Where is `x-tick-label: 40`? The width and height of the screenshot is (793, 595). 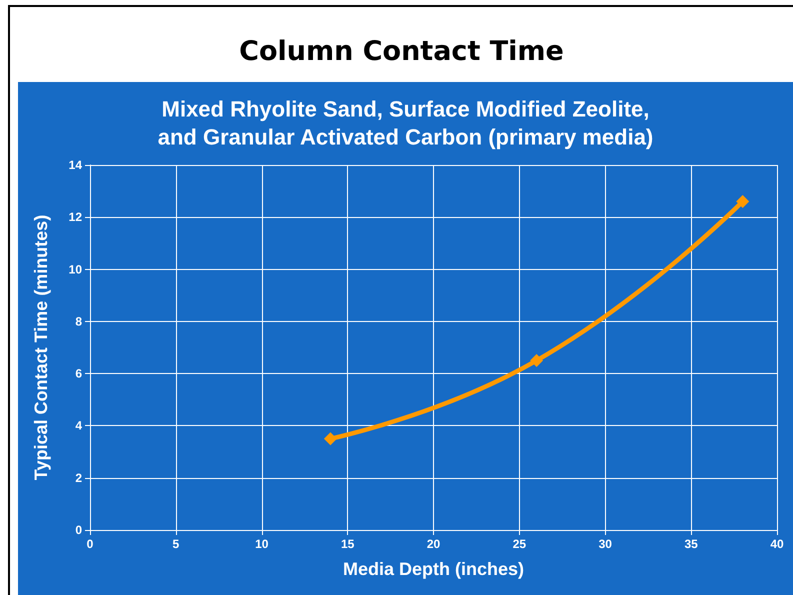 x-tick-label: 40 is located at coordinates (777, 544).